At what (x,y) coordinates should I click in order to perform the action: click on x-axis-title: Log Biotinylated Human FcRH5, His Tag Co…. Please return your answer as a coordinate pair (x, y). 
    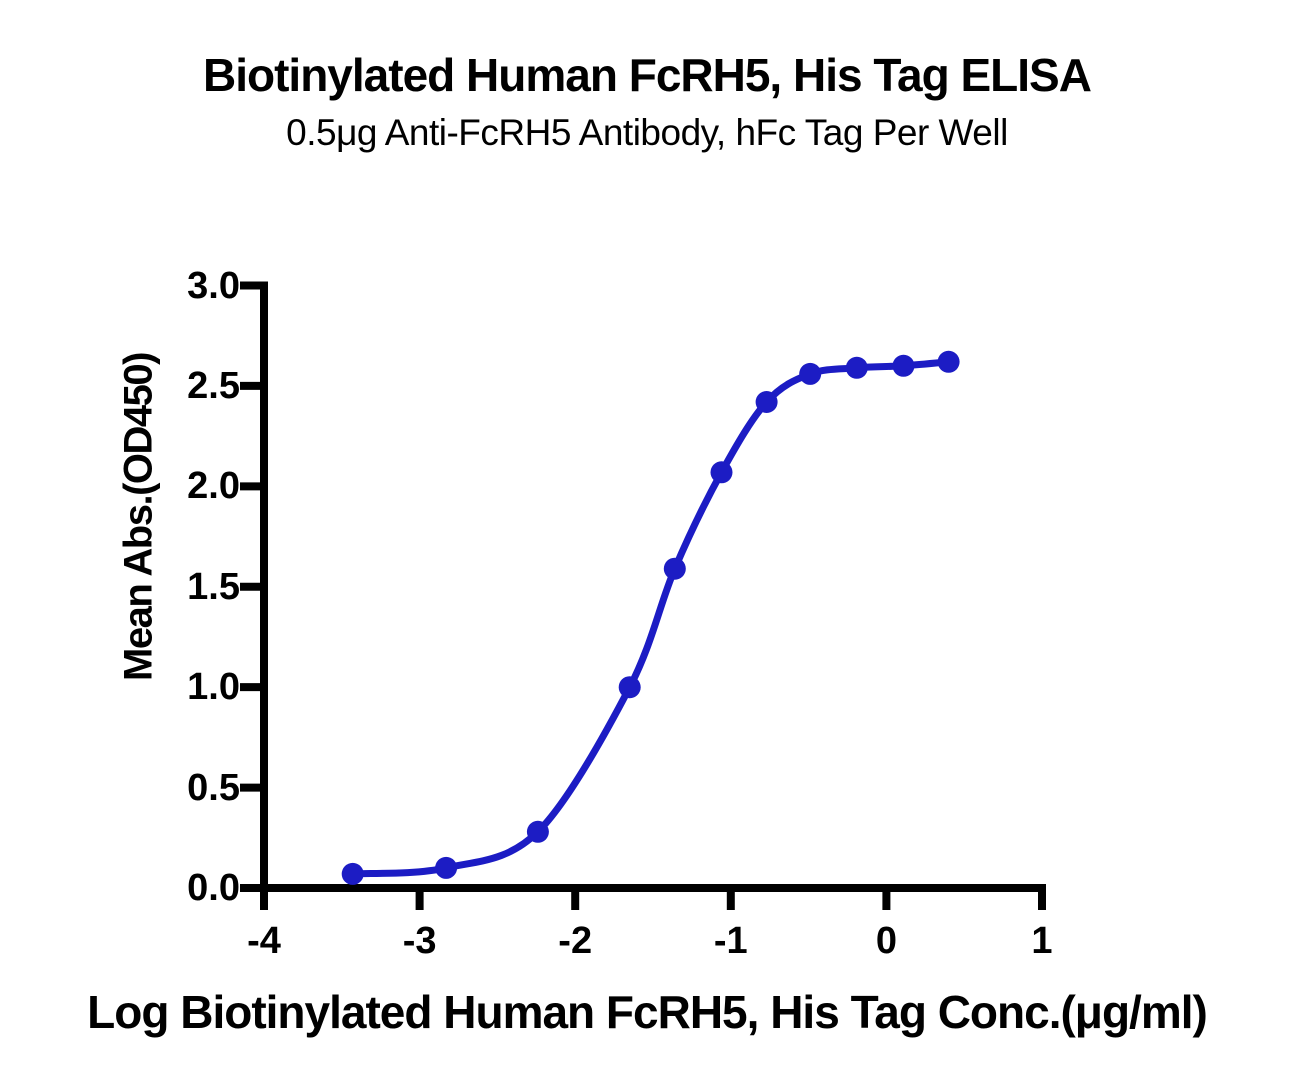
    Looking at the image, I should click on (647, 1012).